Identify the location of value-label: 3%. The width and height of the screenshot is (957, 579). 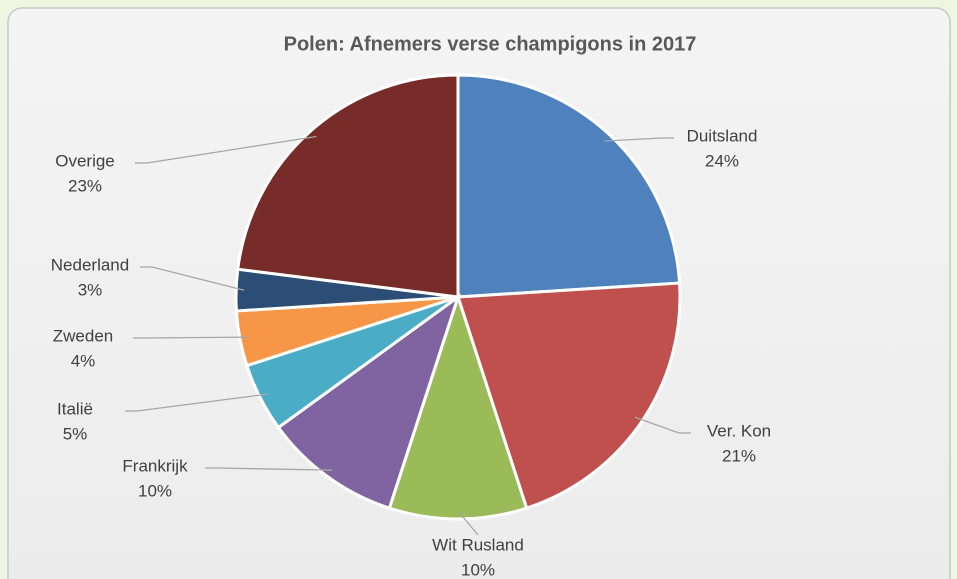
(90, 289).